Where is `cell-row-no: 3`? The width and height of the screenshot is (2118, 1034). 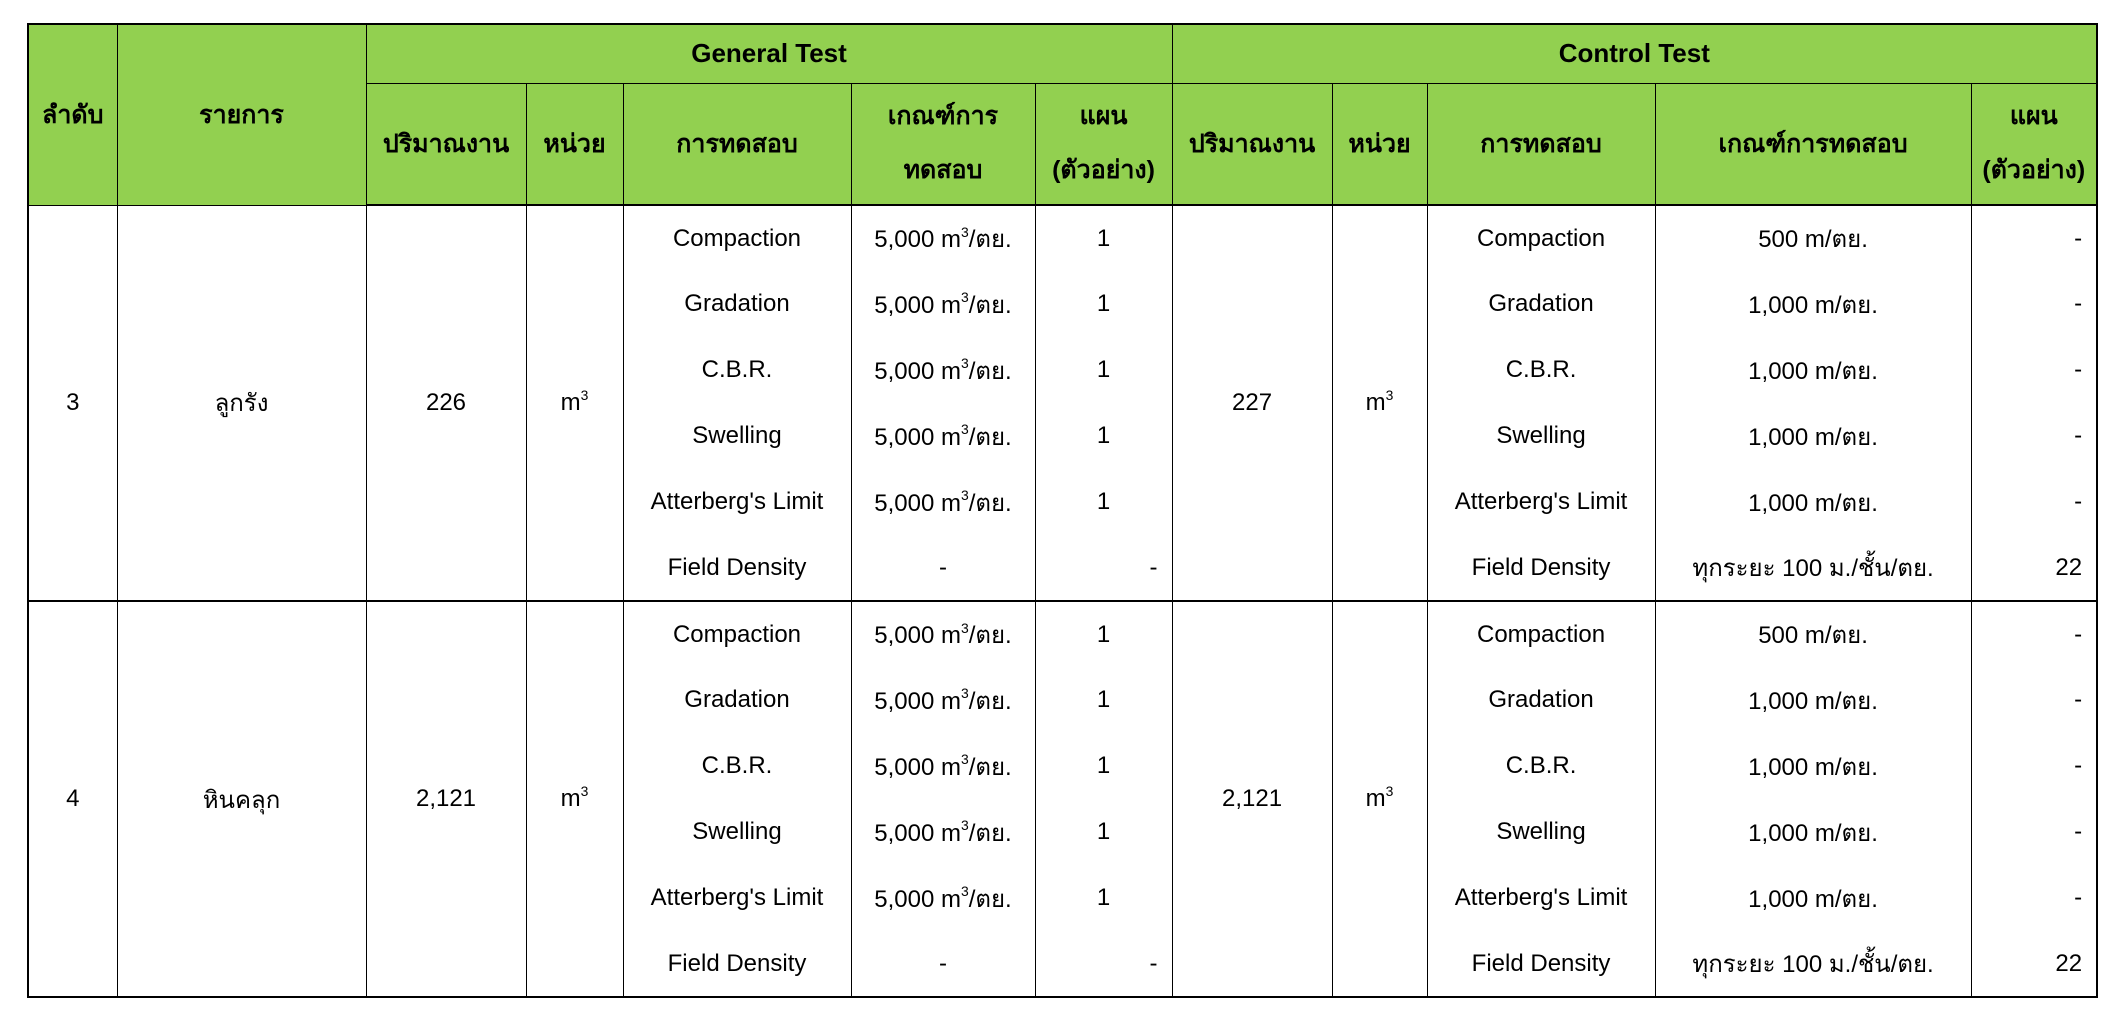
cell-row-no: 3 is located at coordinates (72, 403).